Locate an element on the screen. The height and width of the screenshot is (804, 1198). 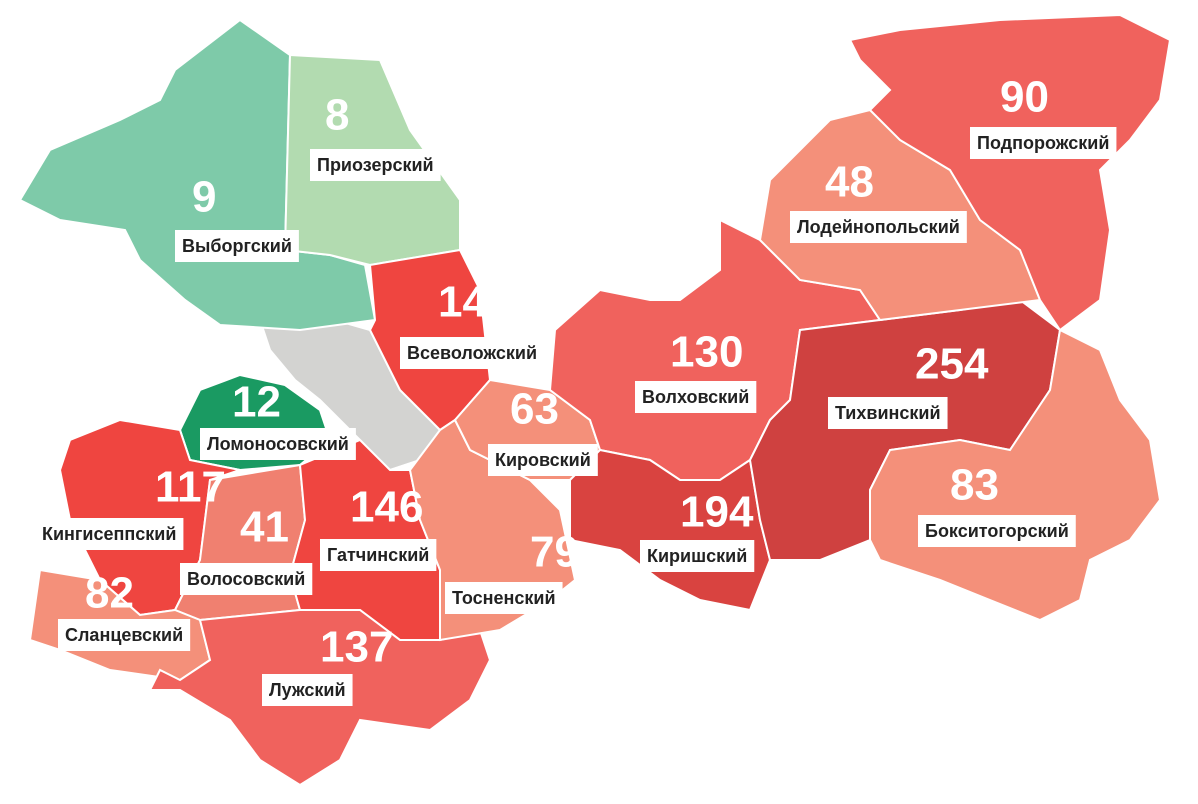
region-value: 254 is located at coordinates (952, 364).